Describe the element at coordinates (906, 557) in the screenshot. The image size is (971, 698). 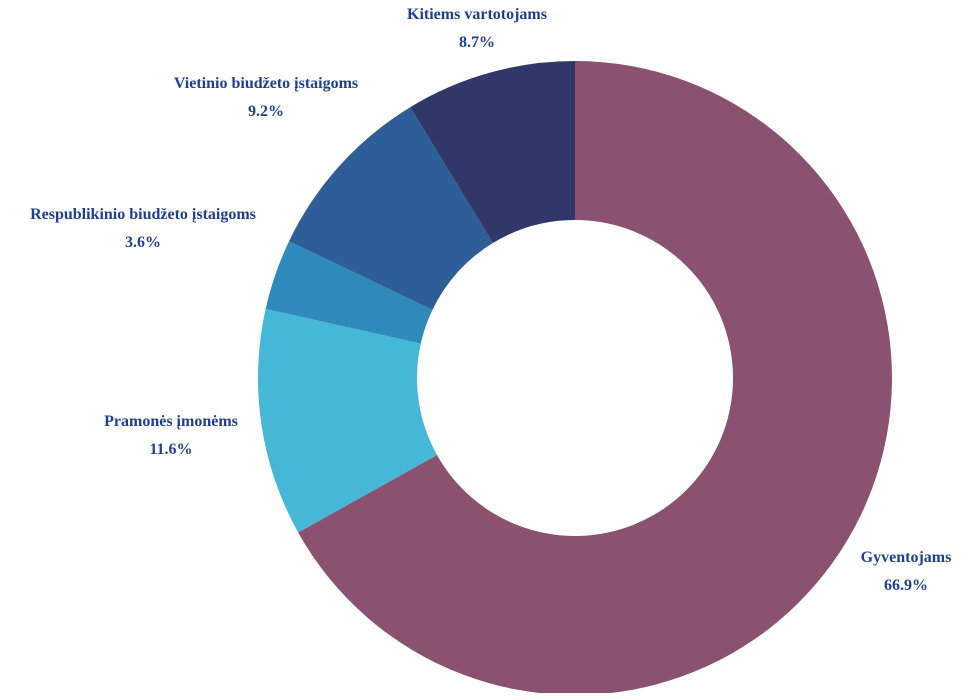
I see `slice-label-name-1: Gyventojams` at that location.